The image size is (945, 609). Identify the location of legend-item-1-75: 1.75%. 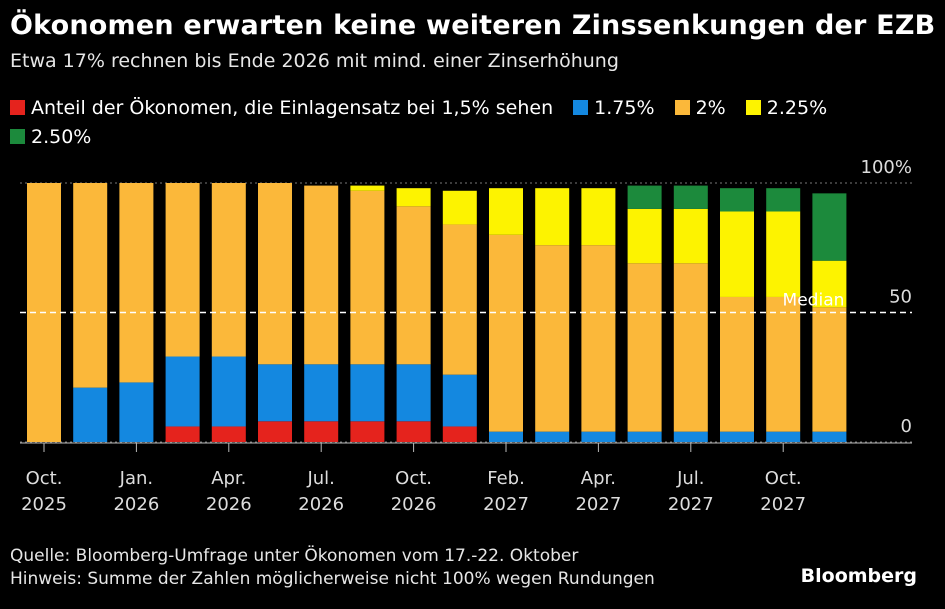
(614, 108).